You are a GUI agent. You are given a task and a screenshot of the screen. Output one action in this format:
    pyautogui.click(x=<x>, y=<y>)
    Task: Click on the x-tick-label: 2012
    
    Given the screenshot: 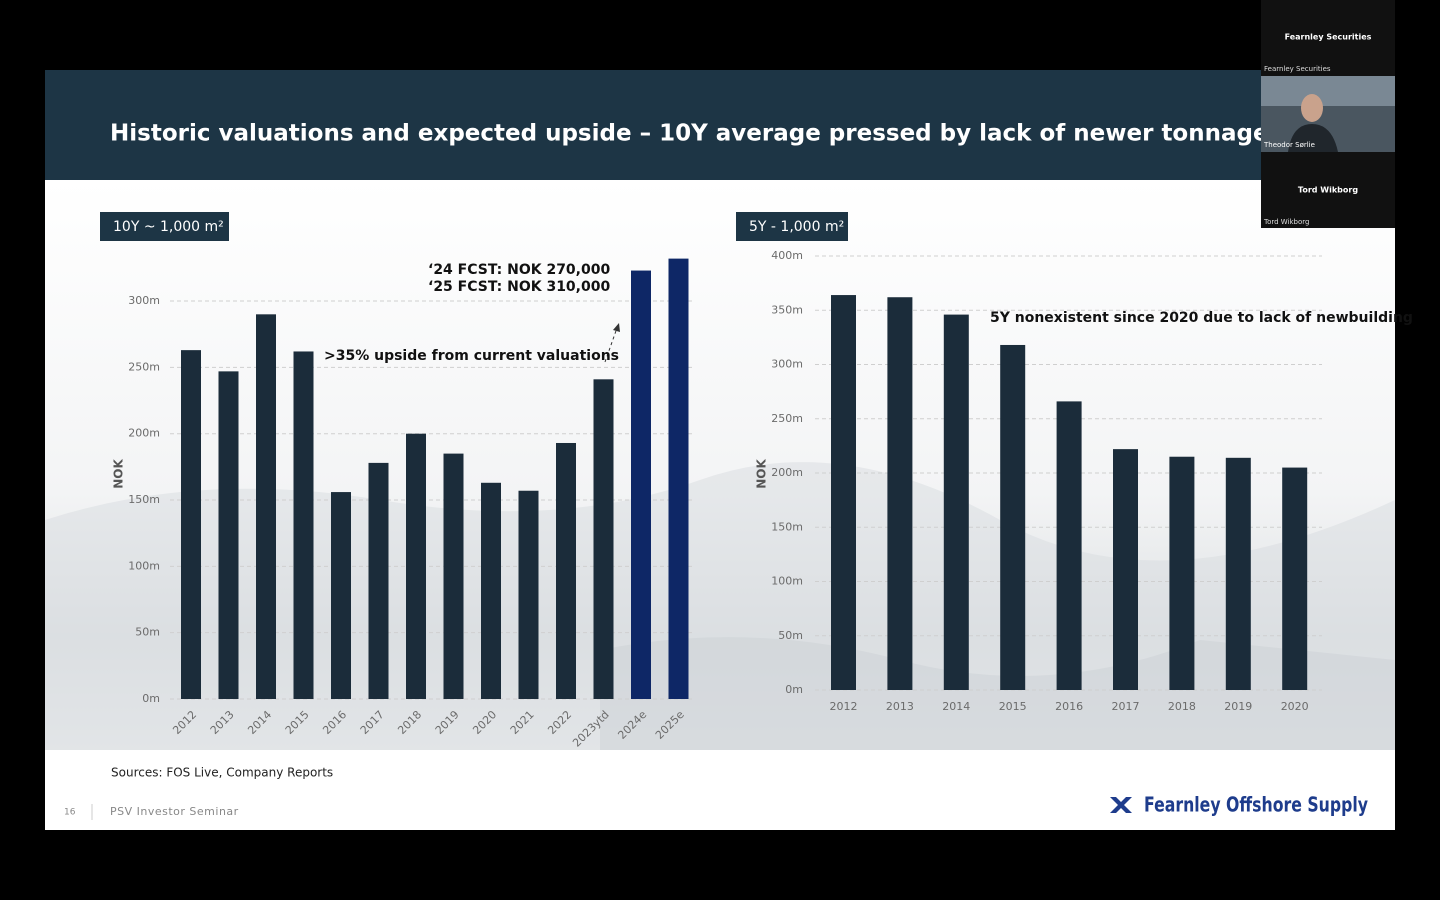 What is the action you would take?
    pyautogui.click(x=844, y=706)
    